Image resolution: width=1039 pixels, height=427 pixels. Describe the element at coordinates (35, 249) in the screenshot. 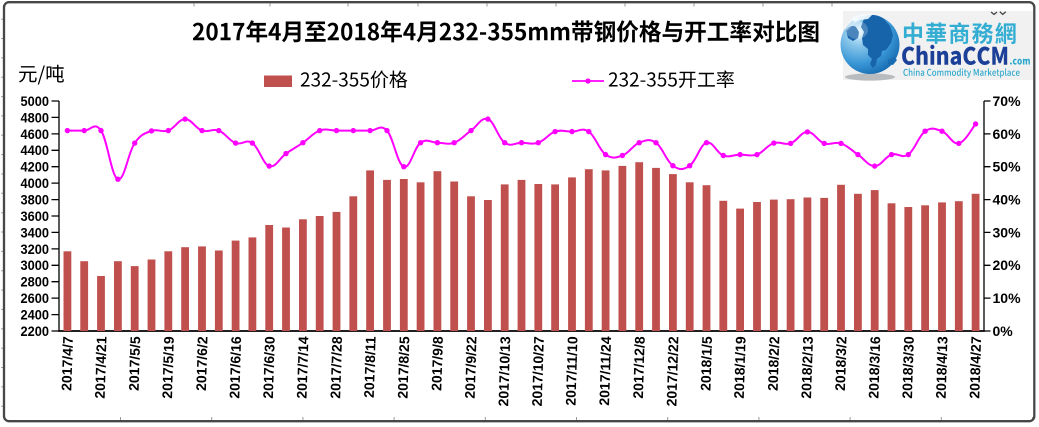

I see `svg-text: 3200` at that location.